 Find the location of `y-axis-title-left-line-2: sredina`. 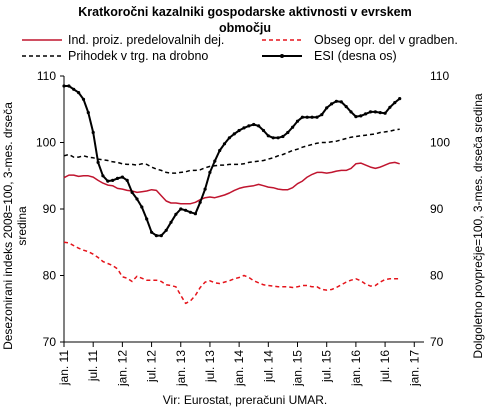

y-axis-title-left-line-2: sredina is located at coordinates (22, 226).